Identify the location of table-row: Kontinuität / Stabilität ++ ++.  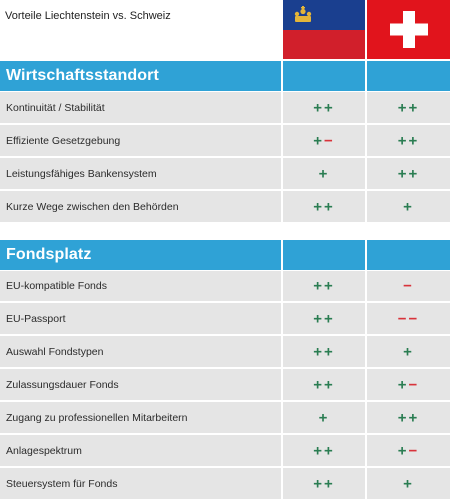
(225, 107).